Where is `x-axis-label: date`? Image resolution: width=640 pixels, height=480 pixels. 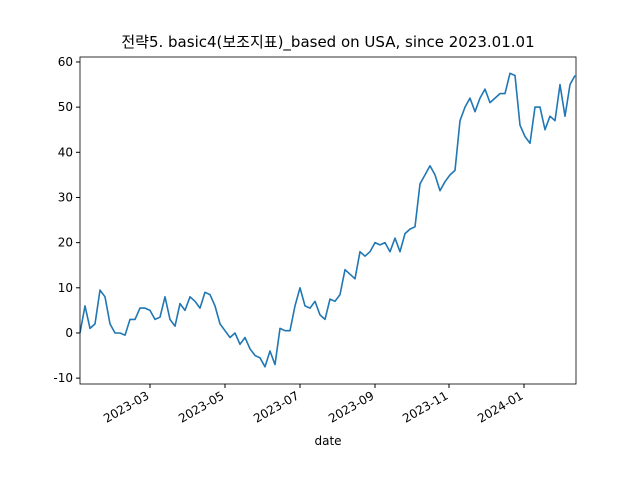
x-axis-label: date is located at coordinates (327, 441).